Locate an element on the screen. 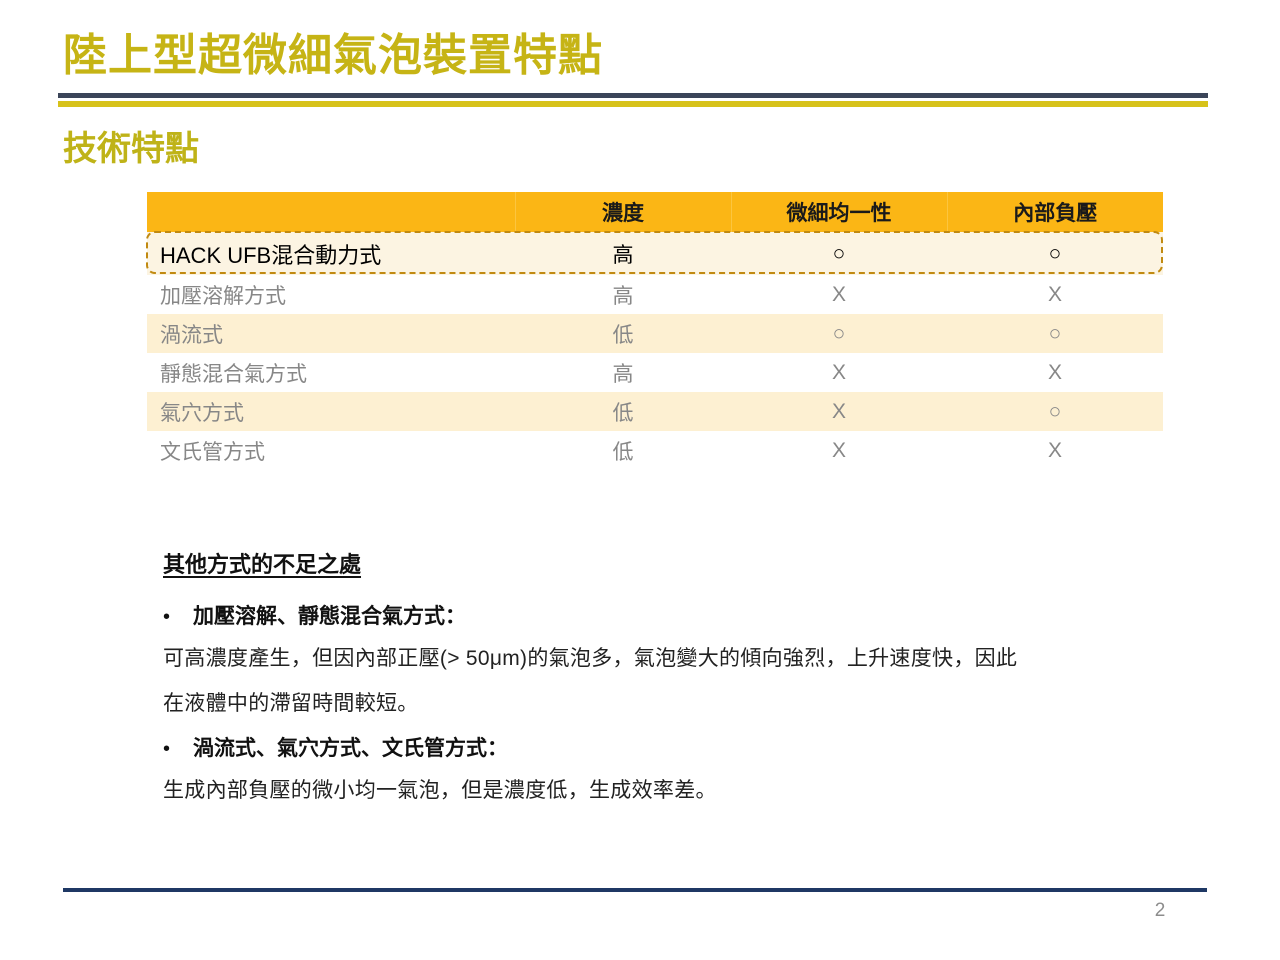 The width and height of the screenshot is (1280, 960). notes-title: 其他方式的不足之處 is located at coordinates (262, 564).